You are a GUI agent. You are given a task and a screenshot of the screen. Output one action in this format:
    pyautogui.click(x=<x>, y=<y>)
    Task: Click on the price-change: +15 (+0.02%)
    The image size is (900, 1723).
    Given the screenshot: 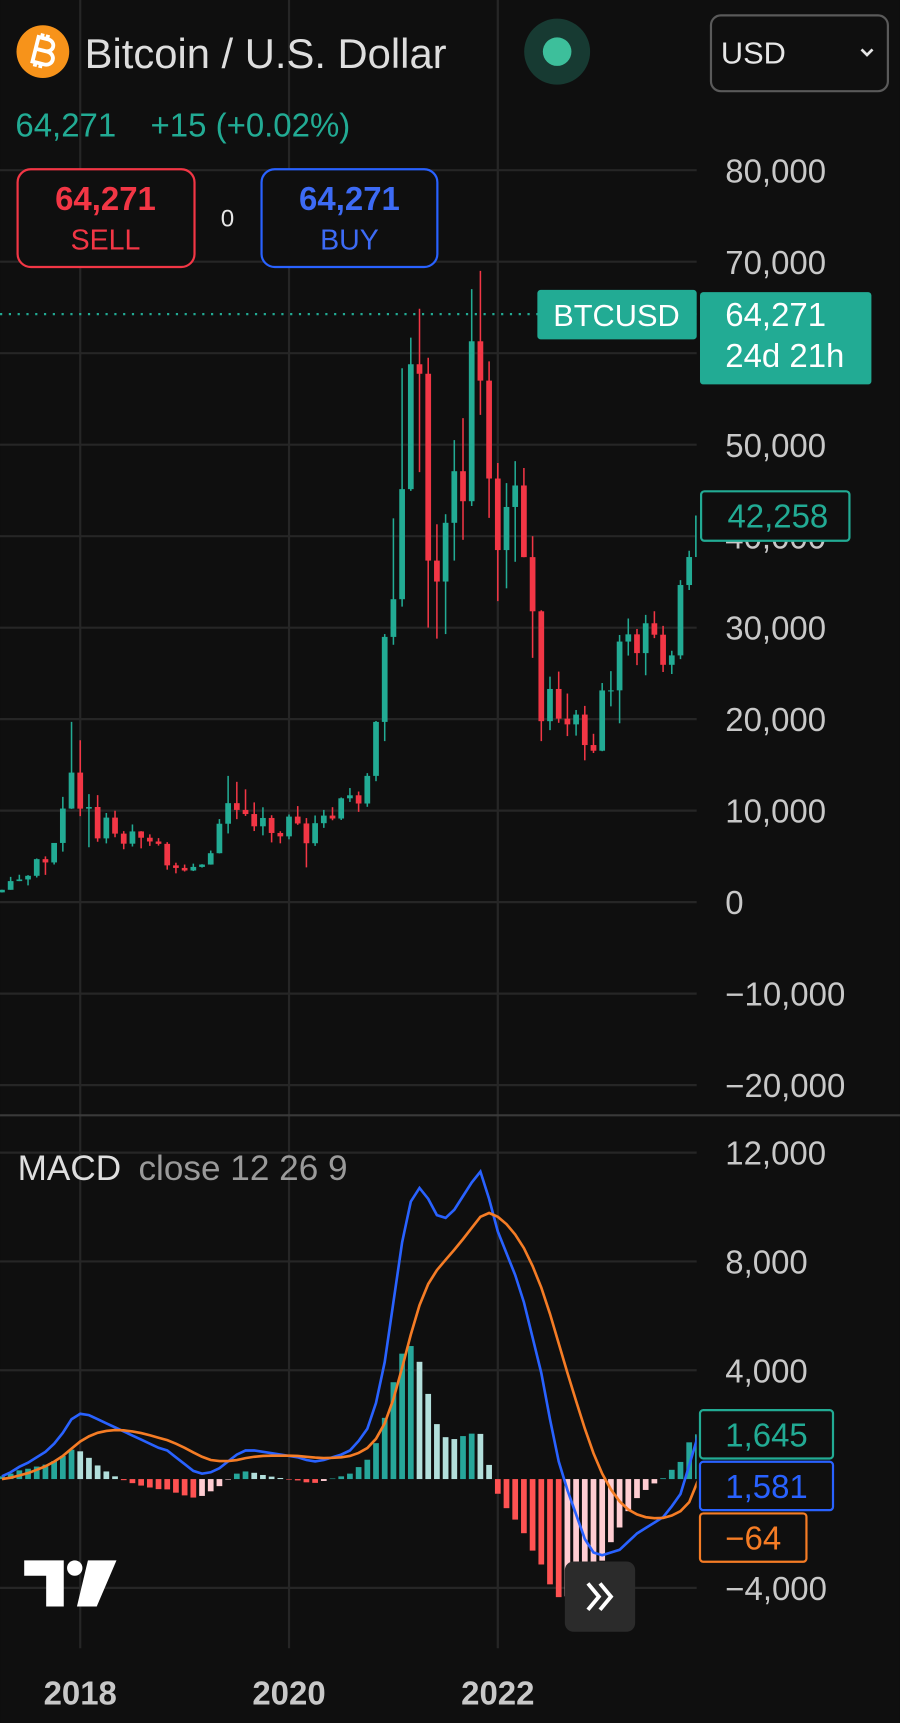 What is the action you would take?
    pyautogui.click(x=251, y=124)
    